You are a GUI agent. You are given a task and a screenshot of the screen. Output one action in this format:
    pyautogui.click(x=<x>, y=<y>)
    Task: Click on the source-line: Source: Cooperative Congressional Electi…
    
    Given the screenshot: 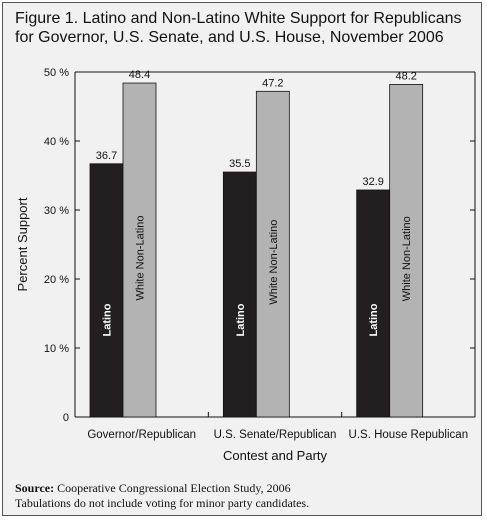 What is the action you would take?
    pyautogui.click(x=245, y=488)
    